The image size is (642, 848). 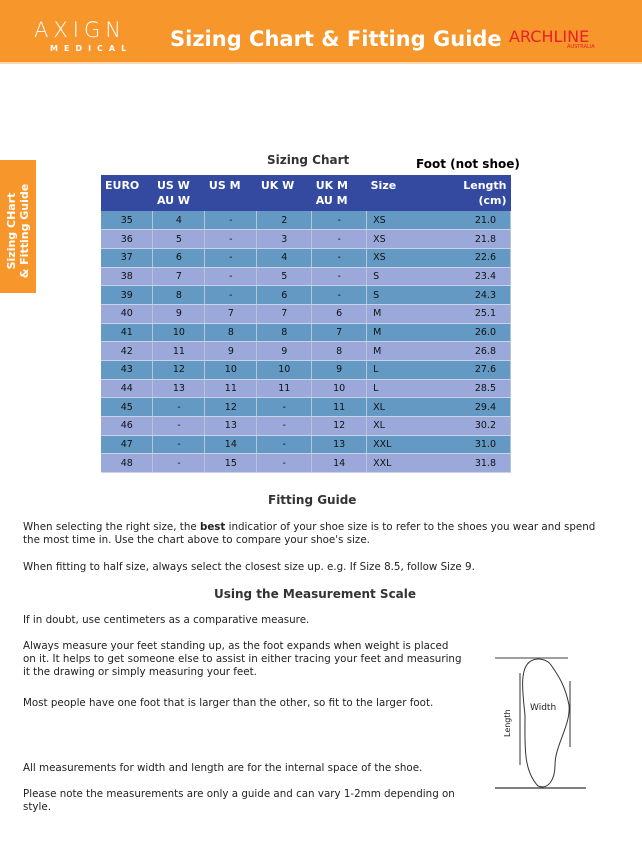 What do you see at coordinates (468, 164) in the screenshot?
I see `chart-note: Foot (not shoe)` at bounding box center [468, 164].